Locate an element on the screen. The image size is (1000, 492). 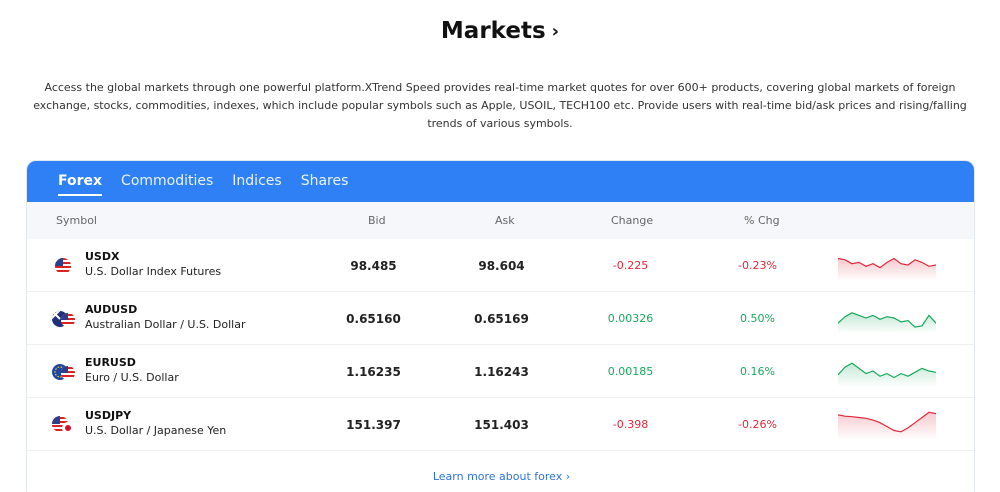
chevron-right-icon: › is located at coordinates (555, 31).